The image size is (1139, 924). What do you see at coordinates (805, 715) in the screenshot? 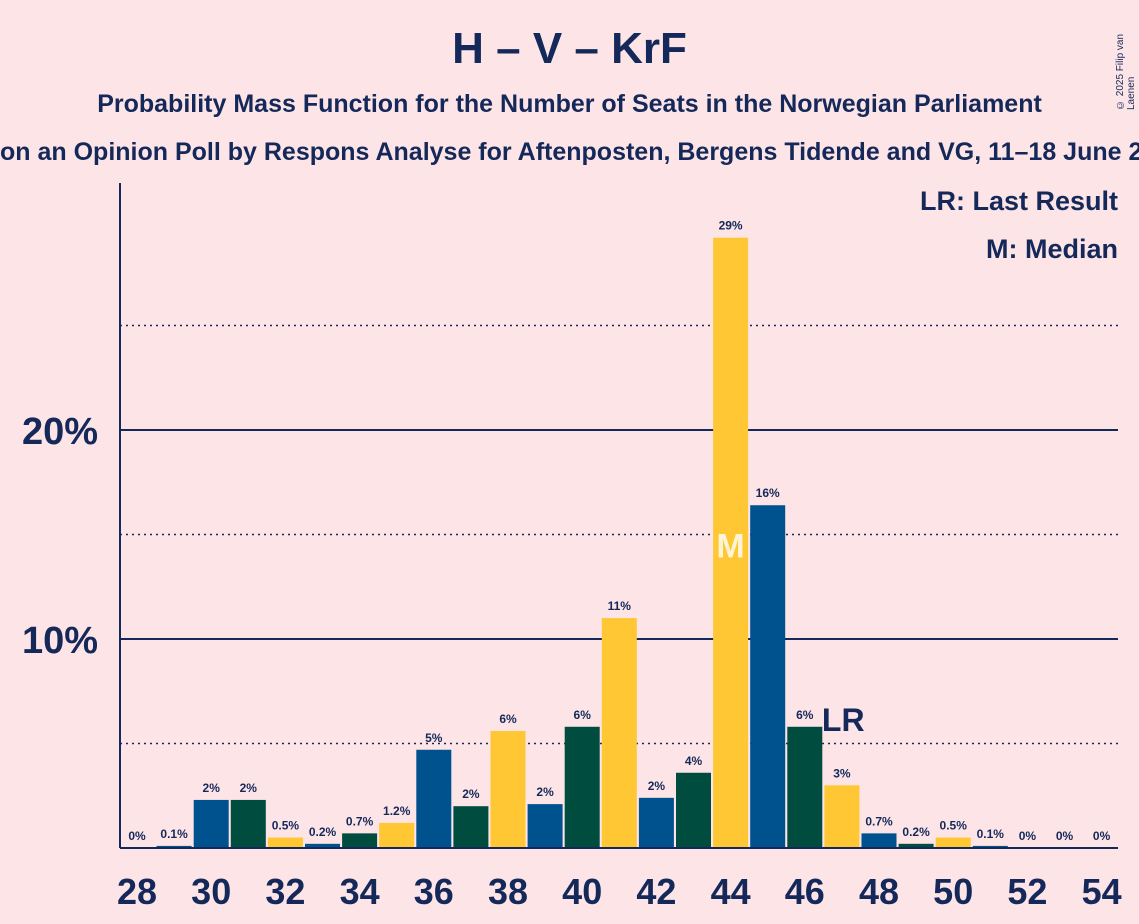
I see `data-label-seat-46: 6%` at bounding box center [805, 715].